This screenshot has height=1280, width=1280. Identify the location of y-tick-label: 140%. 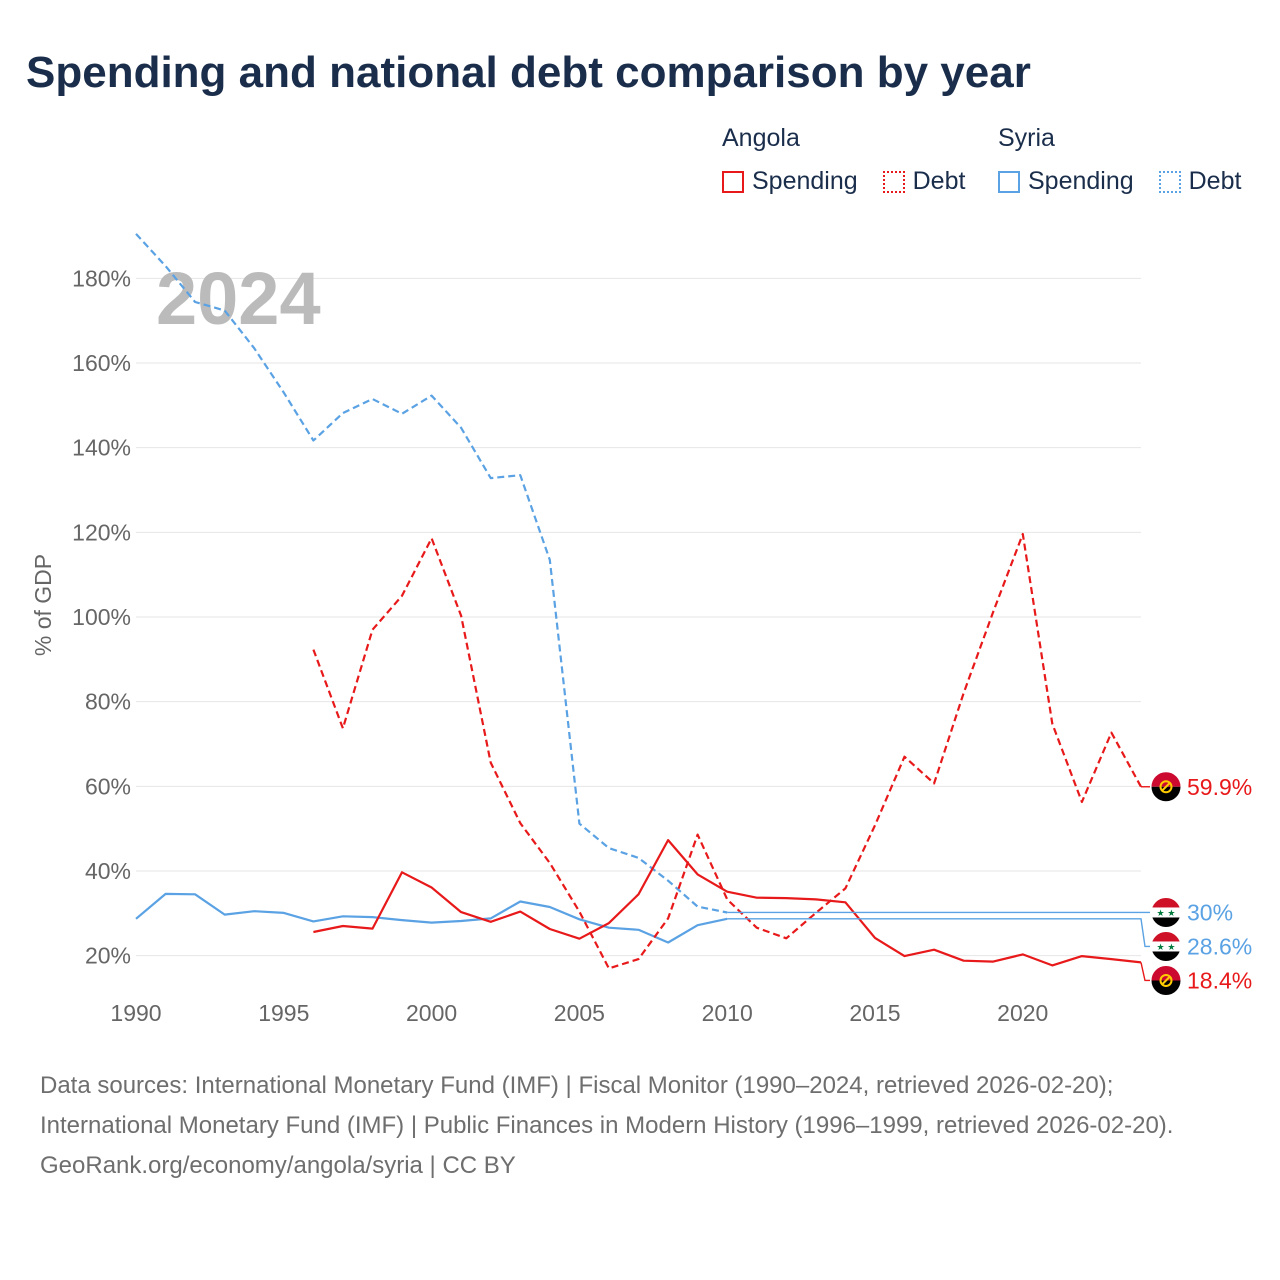
(101, 448).